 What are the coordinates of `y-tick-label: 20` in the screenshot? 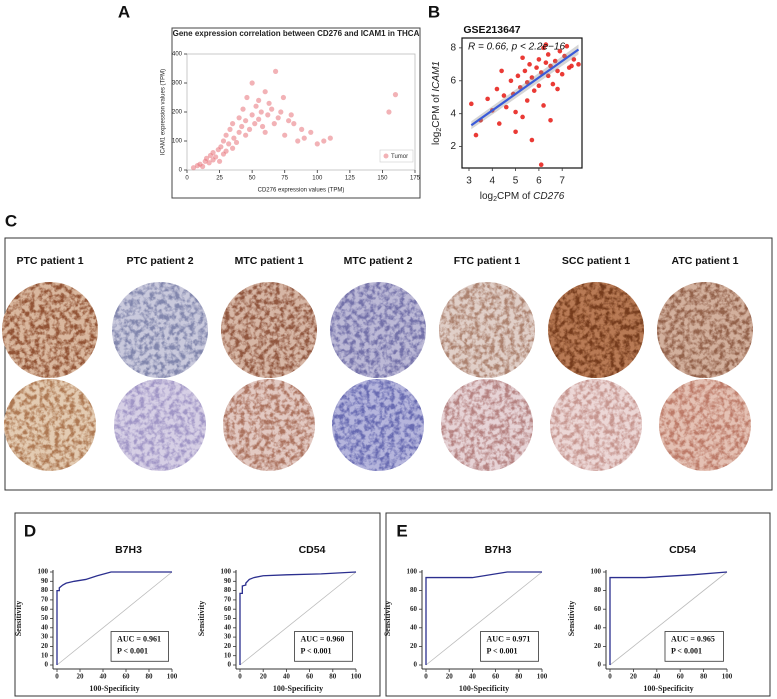 It's located at (598, 646).